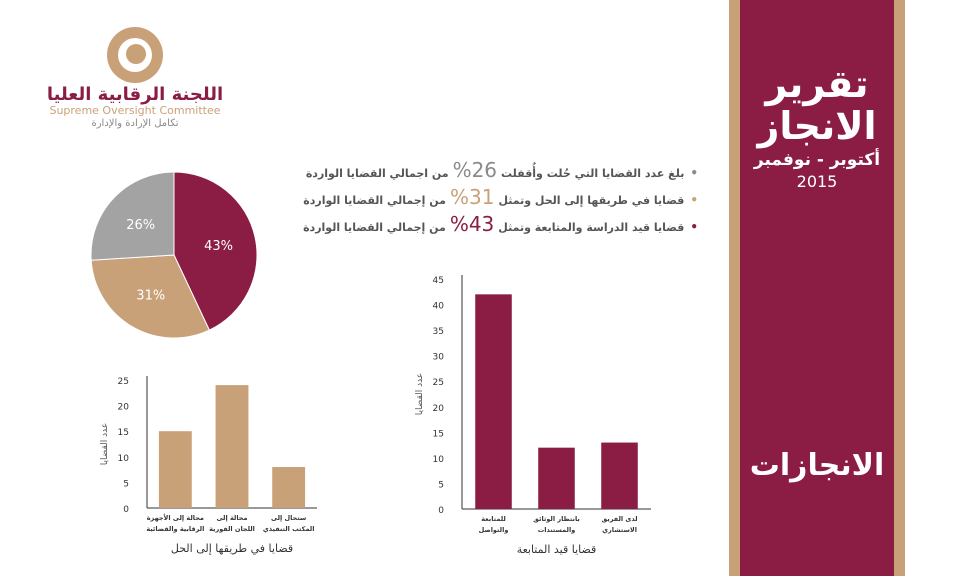  Describe the element at coordinates (817, 84) in the screenshot. I see `report-title-line1: تقرير` at that location.